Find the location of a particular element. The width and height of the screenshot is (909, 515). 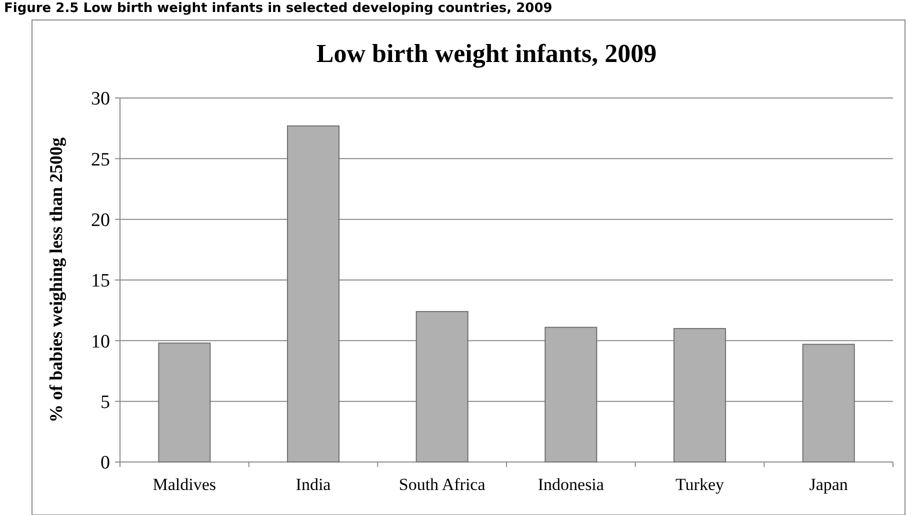

y-tick-label: 0 is located at coordinates (105, 463).